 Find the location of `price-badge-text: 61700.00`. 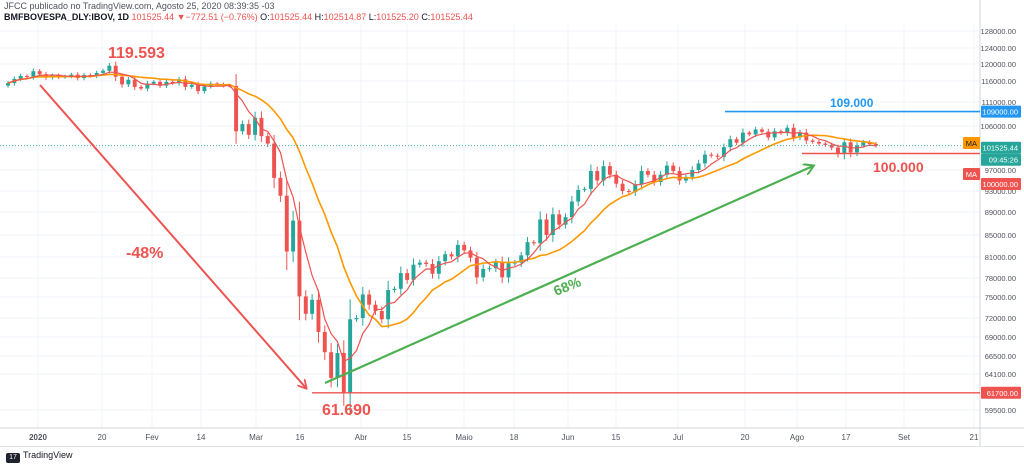

price-badge-text: 61700.00 is located at coordinates (1002, 393).